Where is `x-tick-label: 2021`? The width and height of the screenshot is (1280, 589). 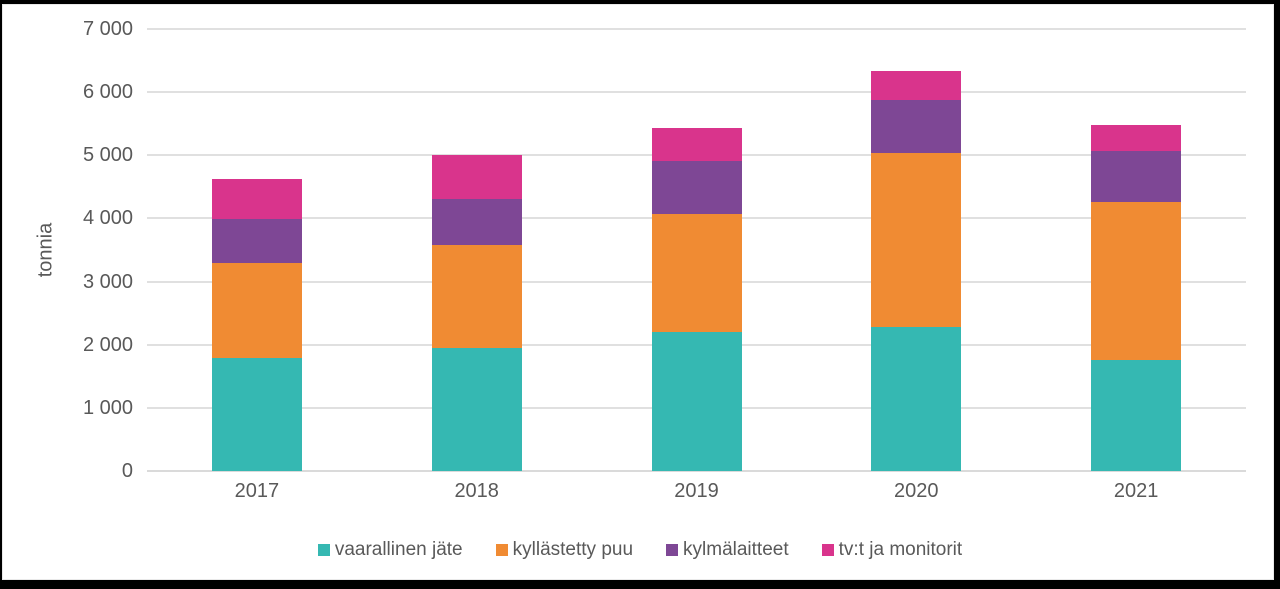 x-tick-label: 2021 is located at coordinates (1136, 491).